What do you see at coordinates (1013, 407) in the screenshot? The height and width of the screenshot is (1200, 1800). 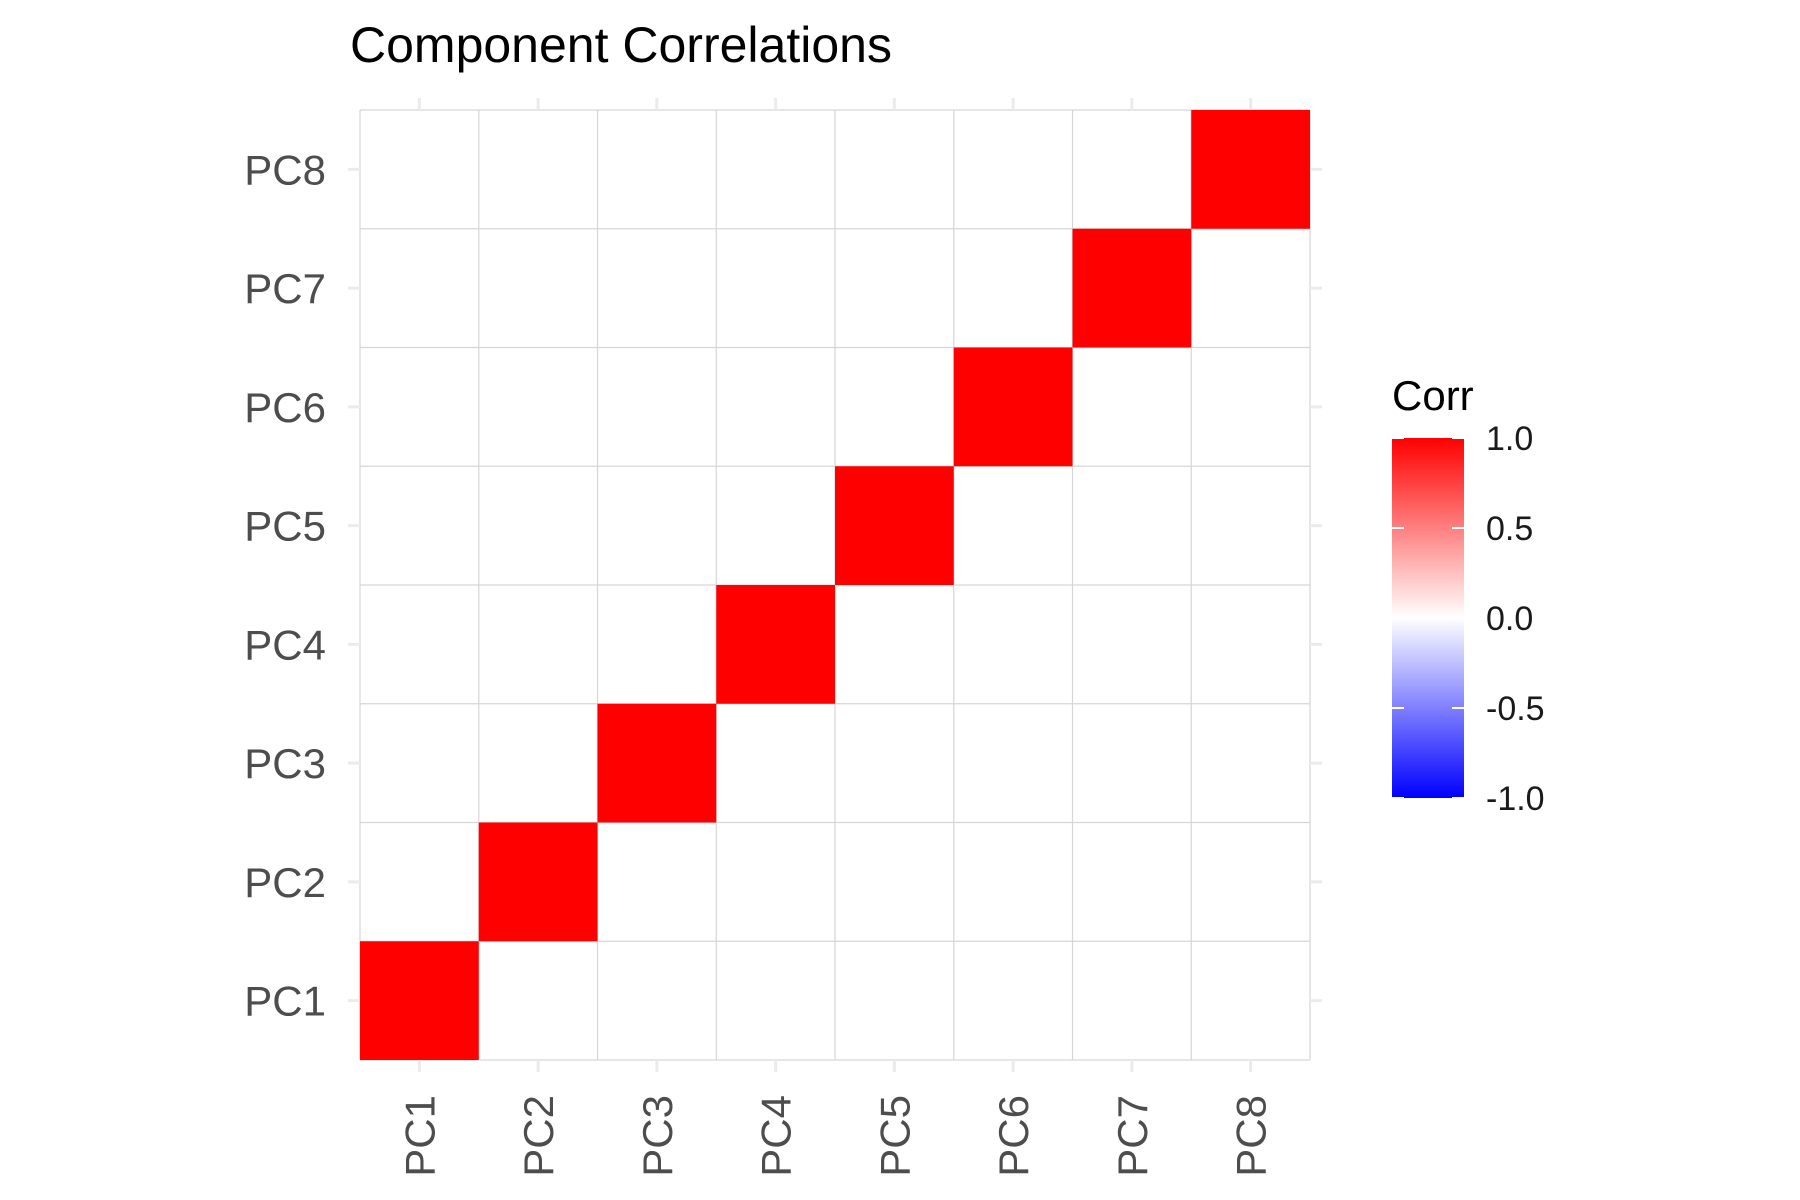 I see `heatmap-cell-pc6-pc6` at bounding box center [1013, 407].